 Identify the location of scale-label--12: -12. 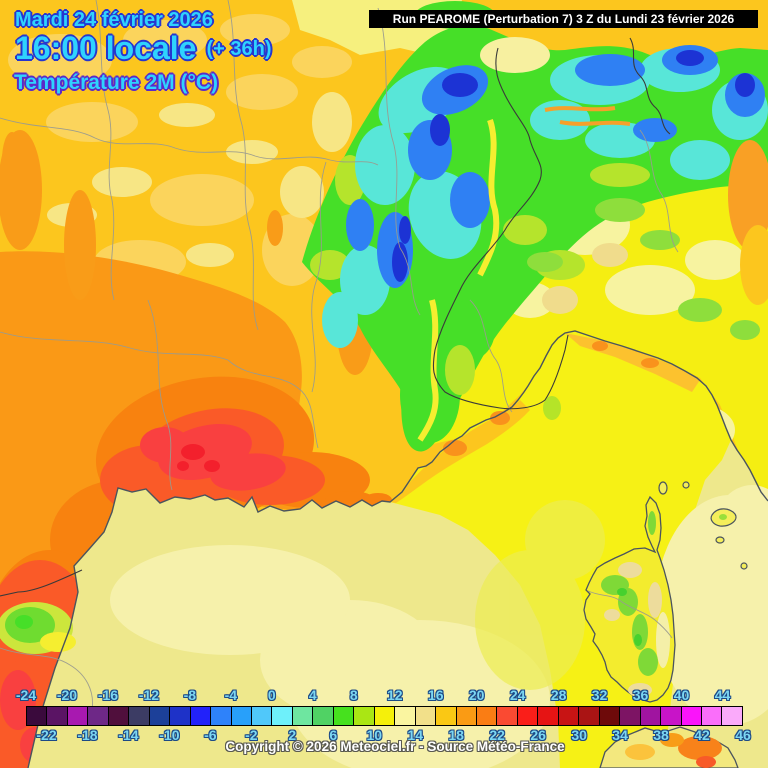
(149, 695).